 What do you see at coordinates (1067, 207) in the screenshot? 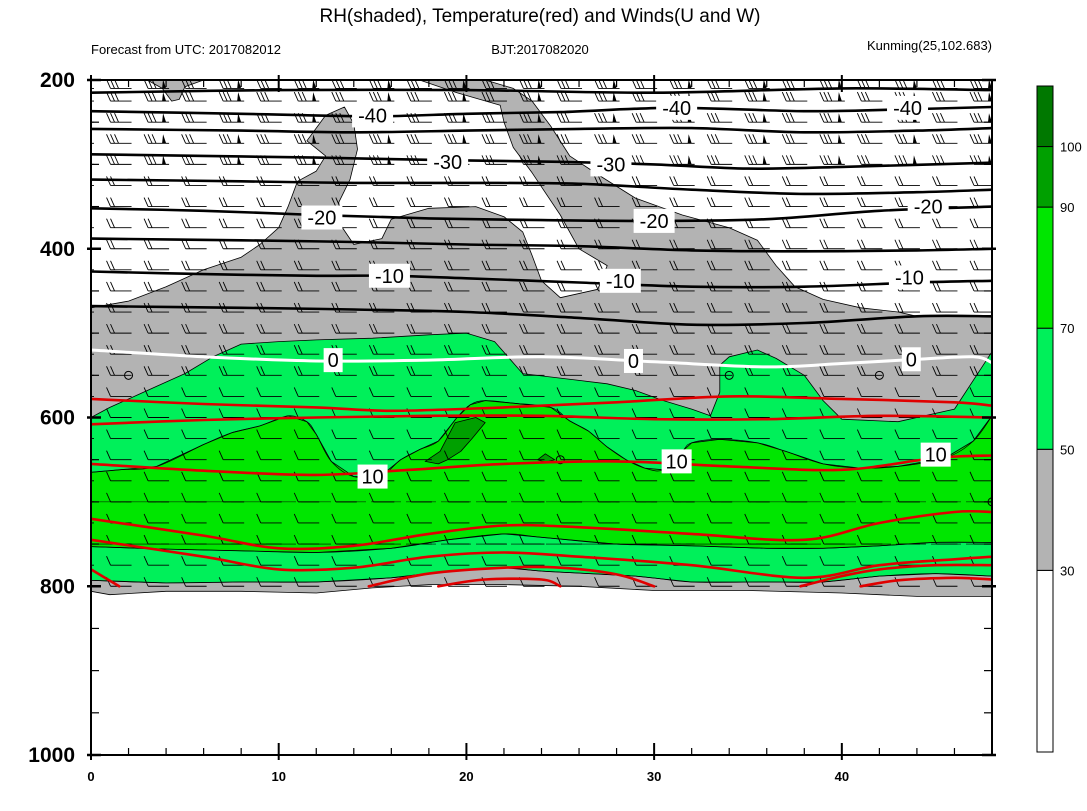
I see `colorbar-label: 90` at bounding box center [1067, 207].